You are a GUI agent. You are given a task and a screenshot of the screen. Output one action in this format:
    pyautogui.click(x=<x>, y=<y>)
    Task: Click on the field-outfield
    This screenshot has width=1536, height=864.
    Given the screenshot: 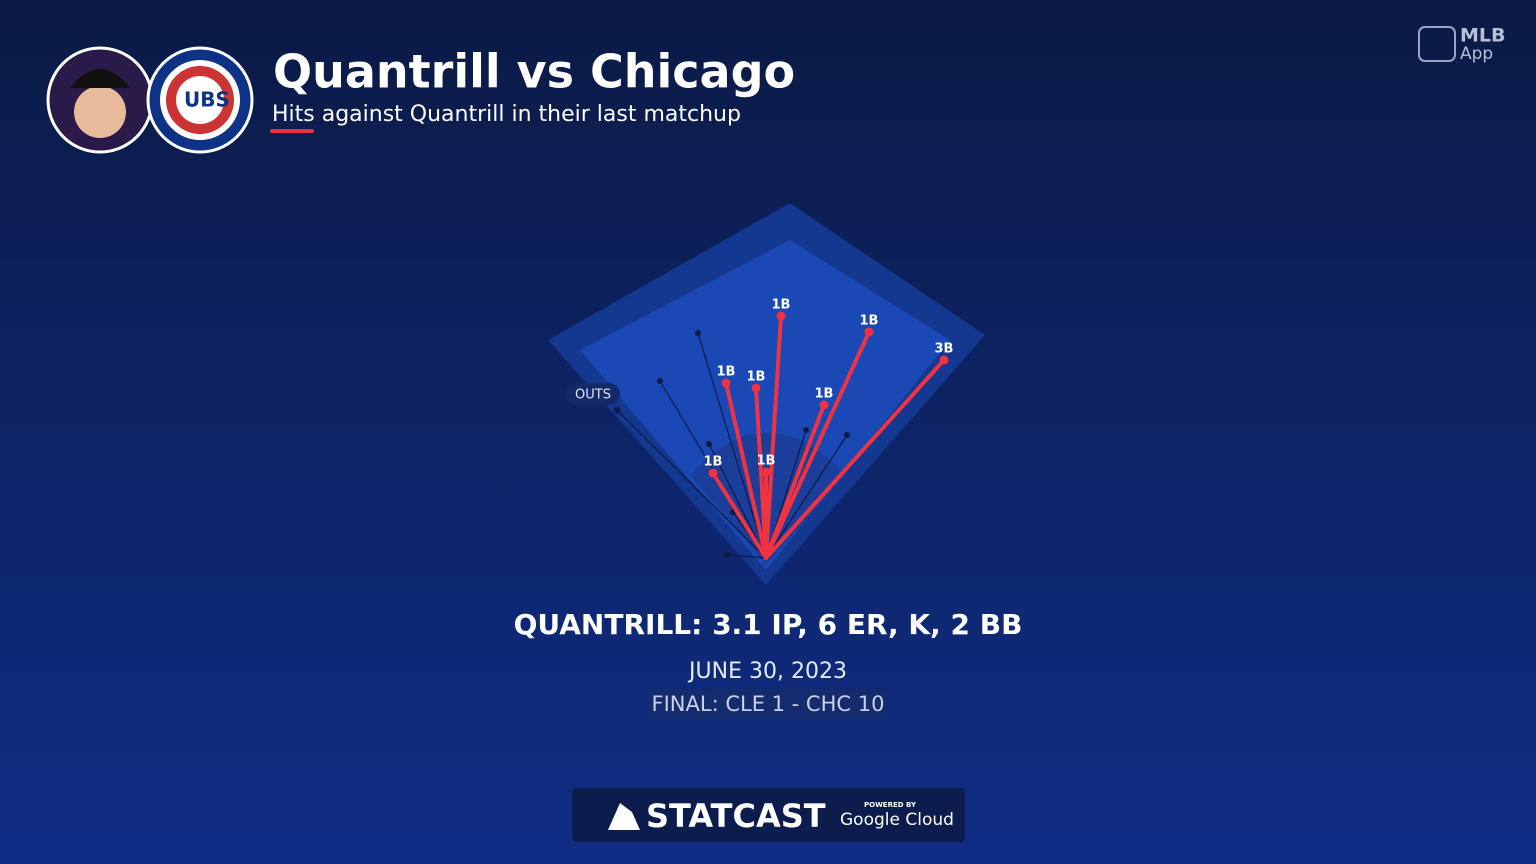 What is the action you would take?
    pyautogui.click(x=765, y=405)
    